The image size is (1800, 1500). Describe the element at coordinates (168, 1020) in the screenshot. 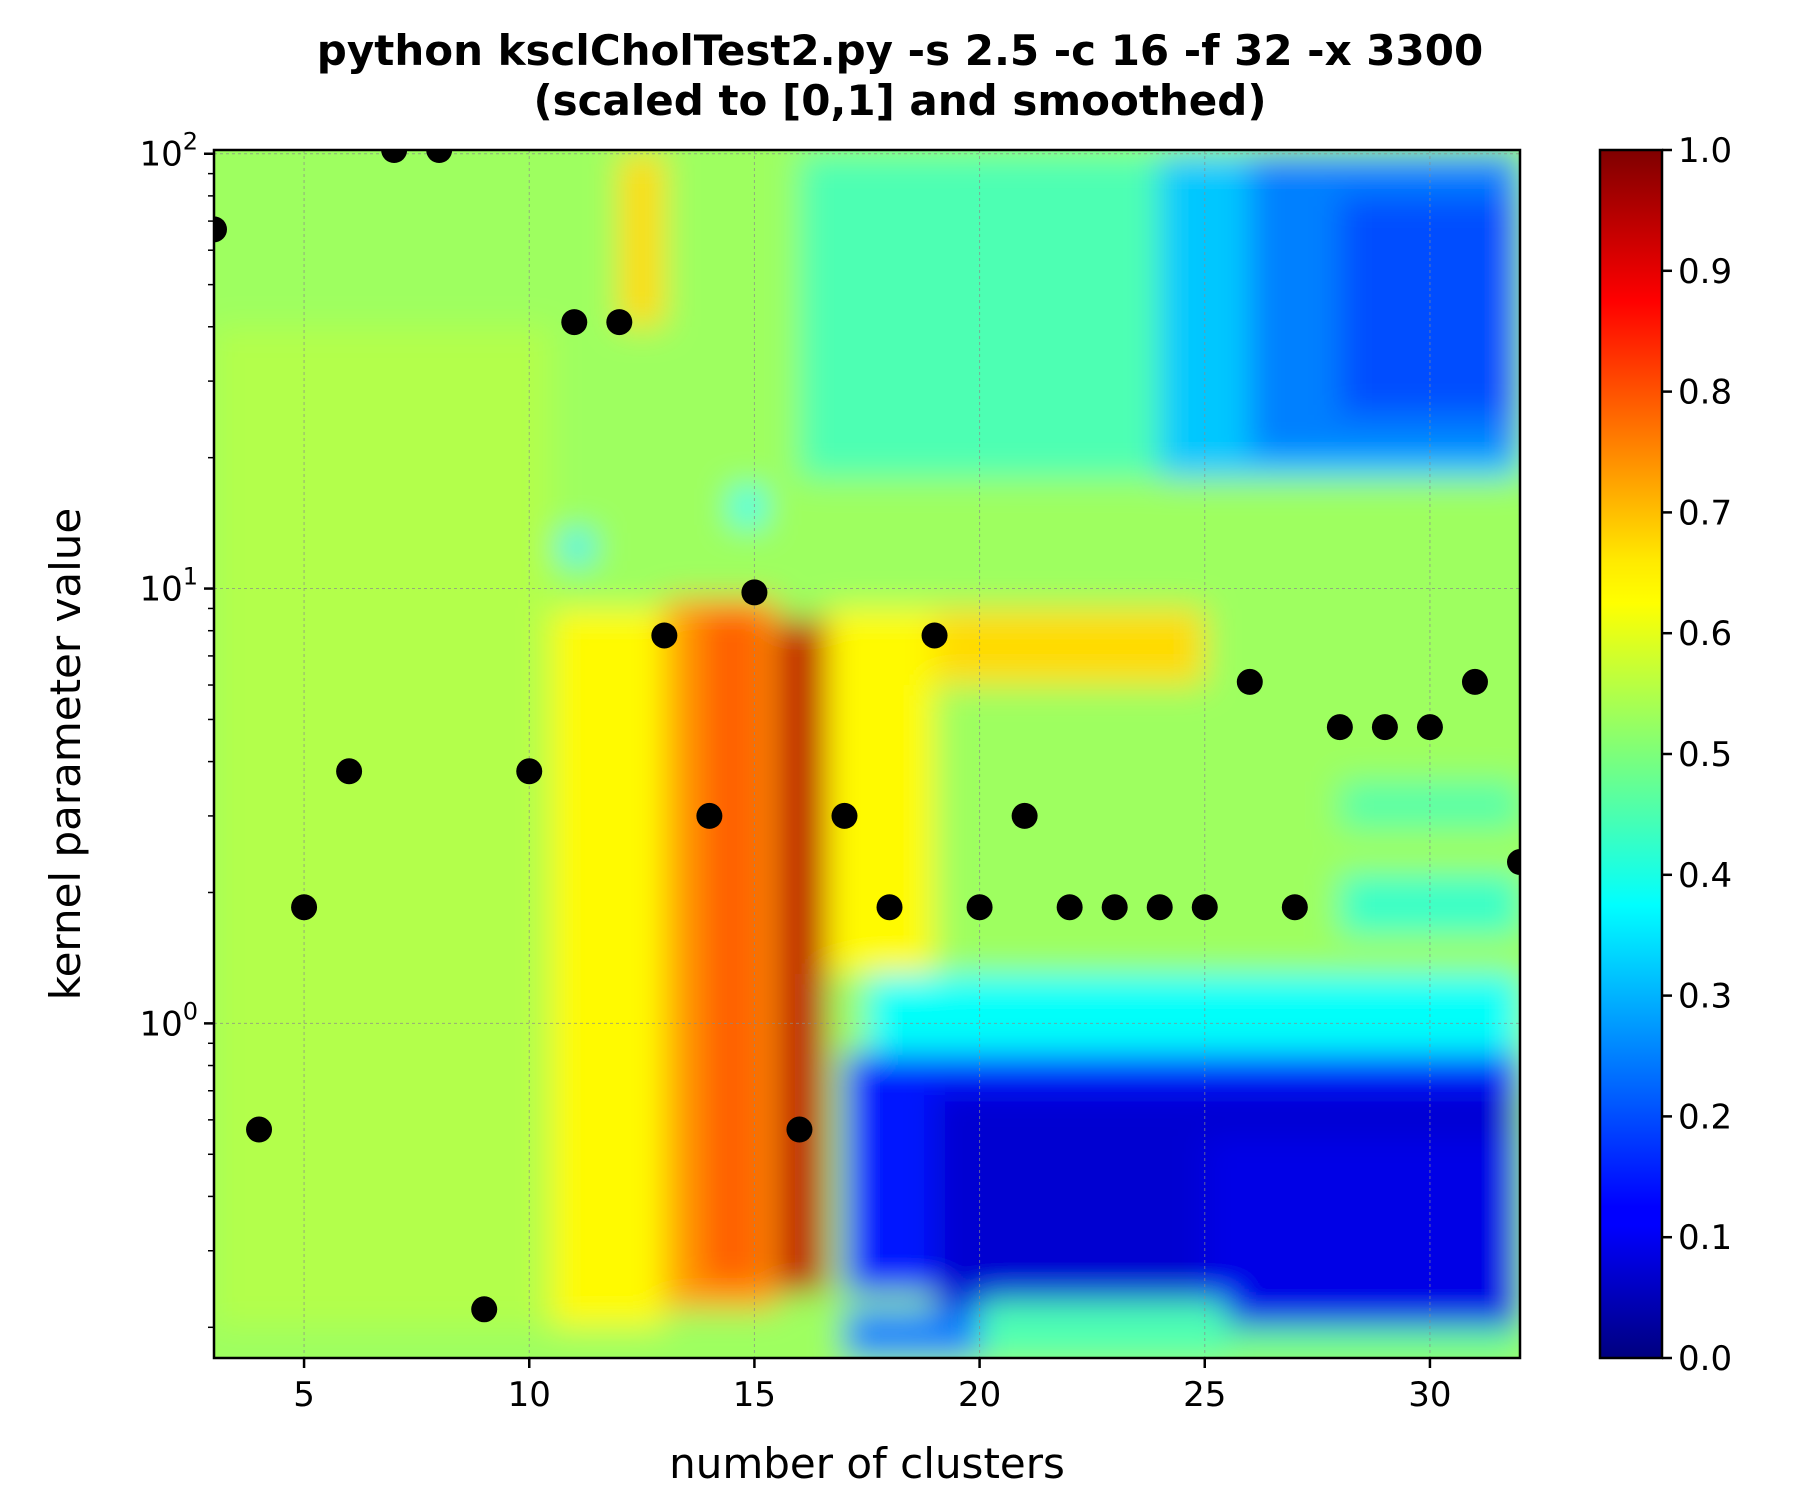

I see `y-tick-label: 10⁰` at that location.